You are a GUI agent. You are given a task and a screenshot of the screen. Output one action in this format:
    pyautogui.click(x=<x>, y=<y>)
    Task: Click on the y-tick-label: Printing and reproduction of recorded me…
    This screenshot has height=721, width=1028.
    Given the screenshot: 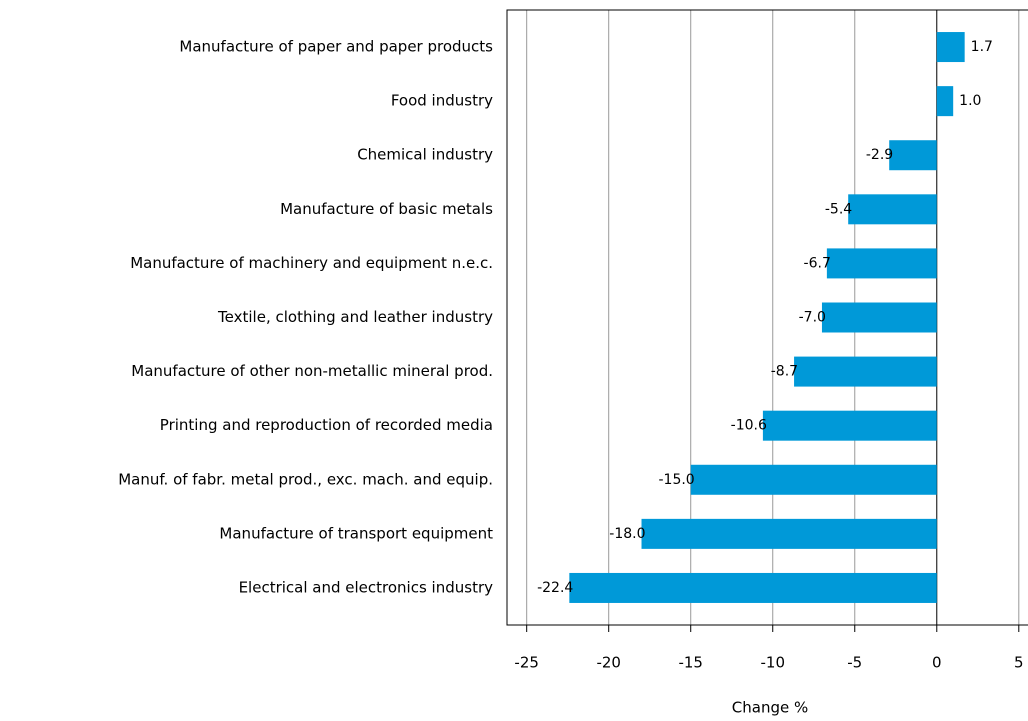 What is the action you would take?
    pyautogui.click(x=326, y=425)
    